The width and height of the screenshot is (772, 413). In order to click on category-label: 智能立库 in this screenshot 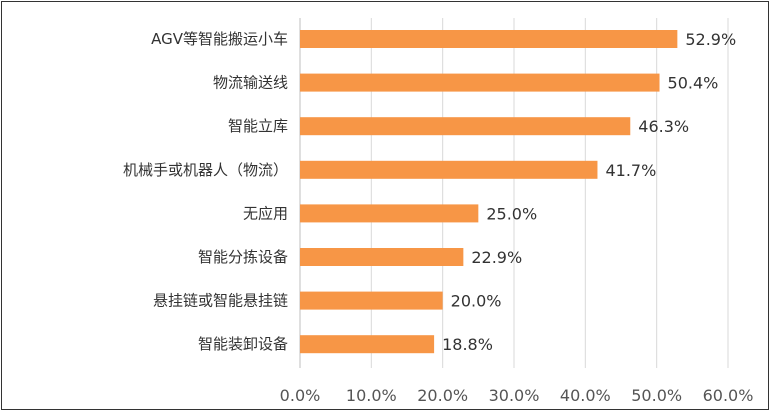, I will do `click(258, 126)`.